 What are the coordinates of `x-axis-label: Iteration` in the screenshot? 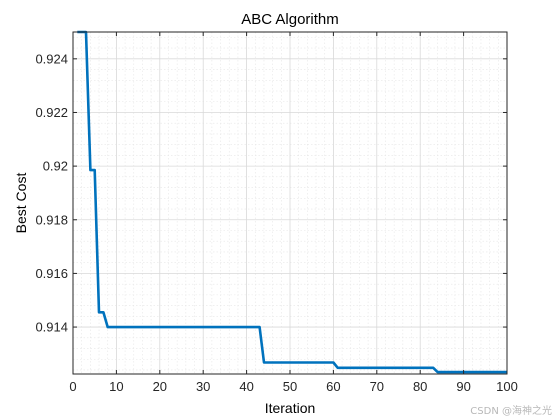 It's located at (290, 408).